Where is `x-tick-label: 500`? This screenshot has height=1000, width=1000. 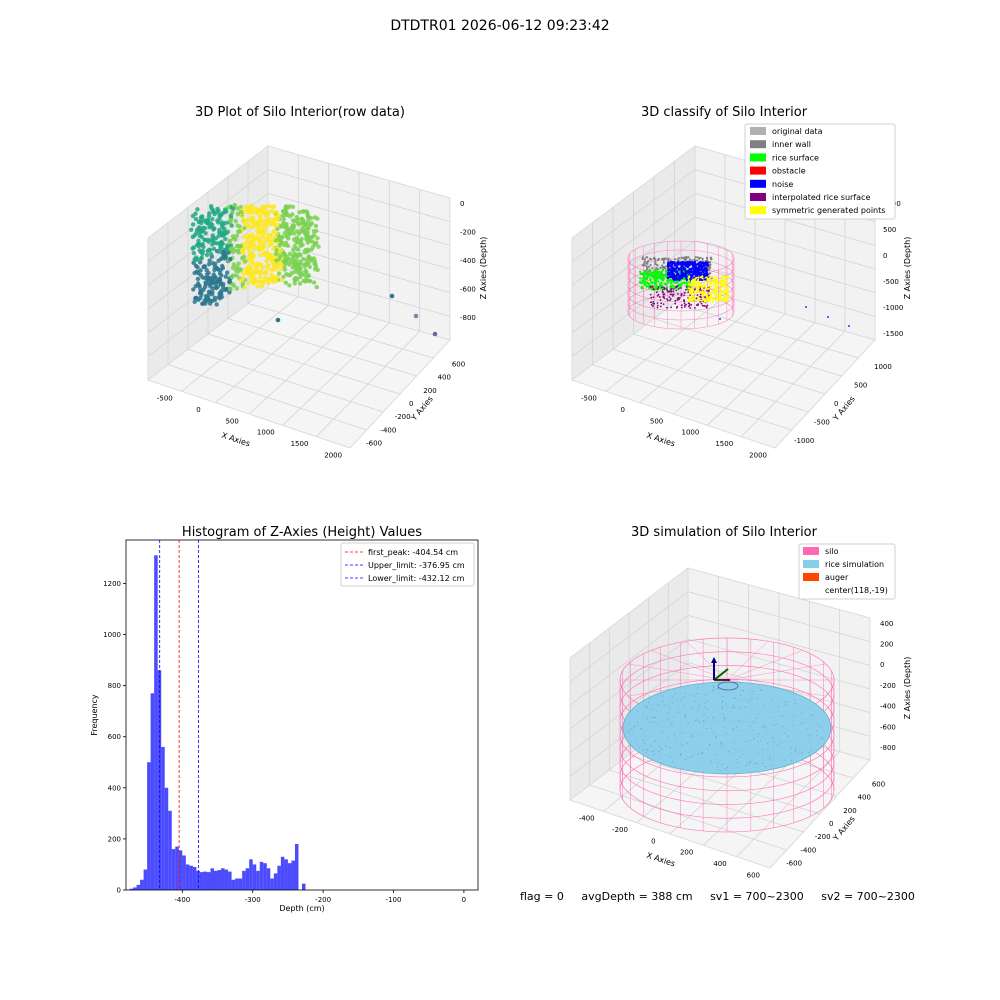 x-tick-label: 500 is located at coordinates (231, 421).